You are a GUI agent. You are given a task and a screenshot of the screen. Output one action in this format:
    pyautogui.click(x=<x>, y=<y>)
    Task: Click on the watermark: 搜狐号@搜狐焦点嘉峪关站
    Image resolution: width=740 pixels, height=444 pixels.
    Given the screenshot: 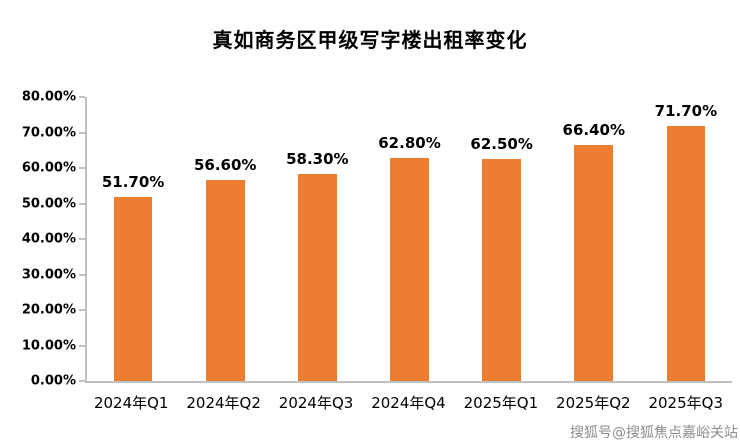 What is the action you would take?
    pyautogui.click(x=654, y=433)
    